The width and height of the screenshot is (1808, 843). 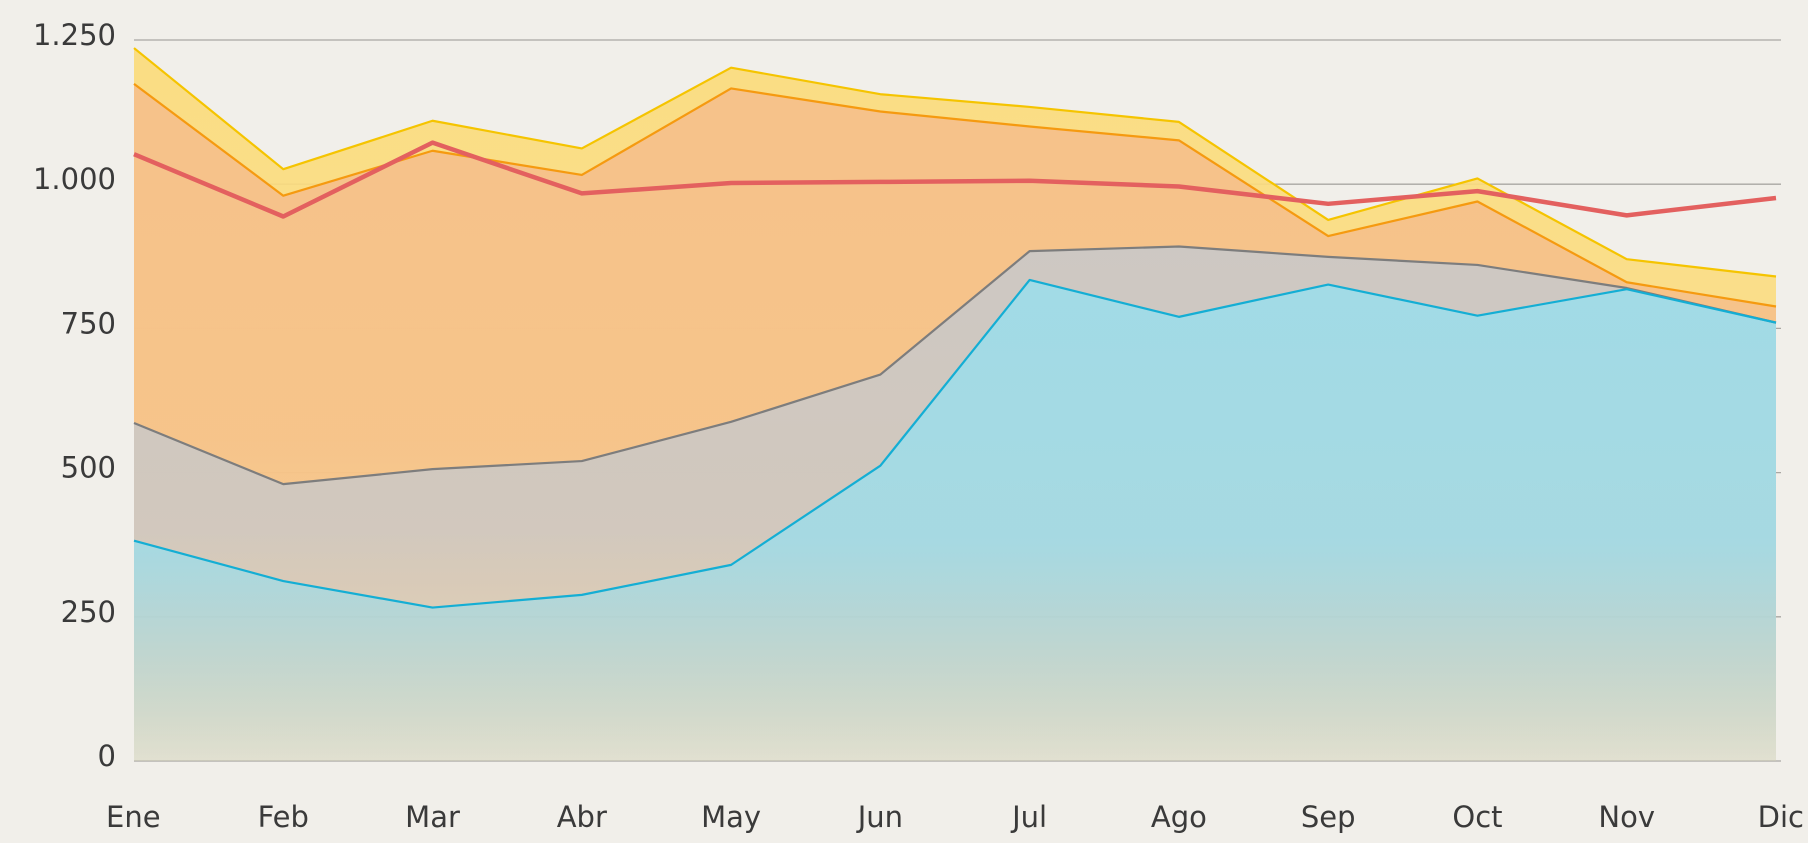 What do you see at coordinates (432, 817) in the screenshot?
I see `x-tick-label: Mar` at bounding box center [432, 817].